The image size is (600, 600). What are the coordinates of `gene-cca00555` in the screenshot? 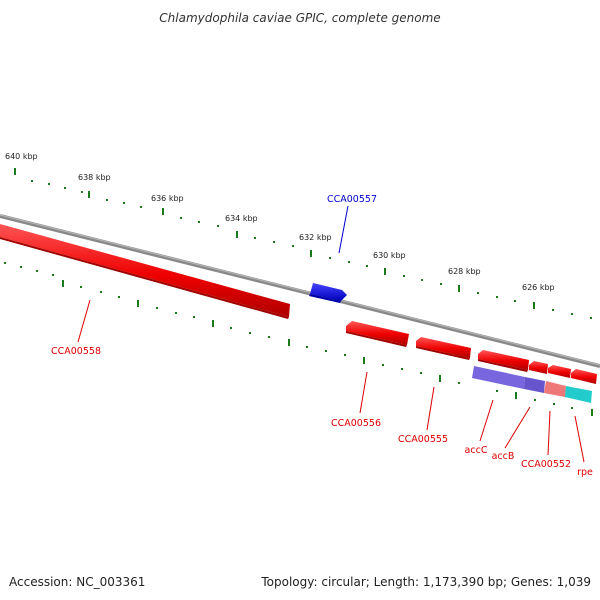 It's located at (443, 348).